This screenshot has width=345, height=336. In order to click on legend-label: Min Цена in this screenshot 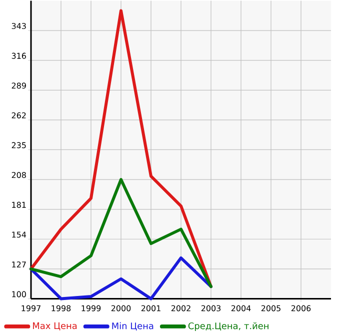, I will do `click(133, 326)`.